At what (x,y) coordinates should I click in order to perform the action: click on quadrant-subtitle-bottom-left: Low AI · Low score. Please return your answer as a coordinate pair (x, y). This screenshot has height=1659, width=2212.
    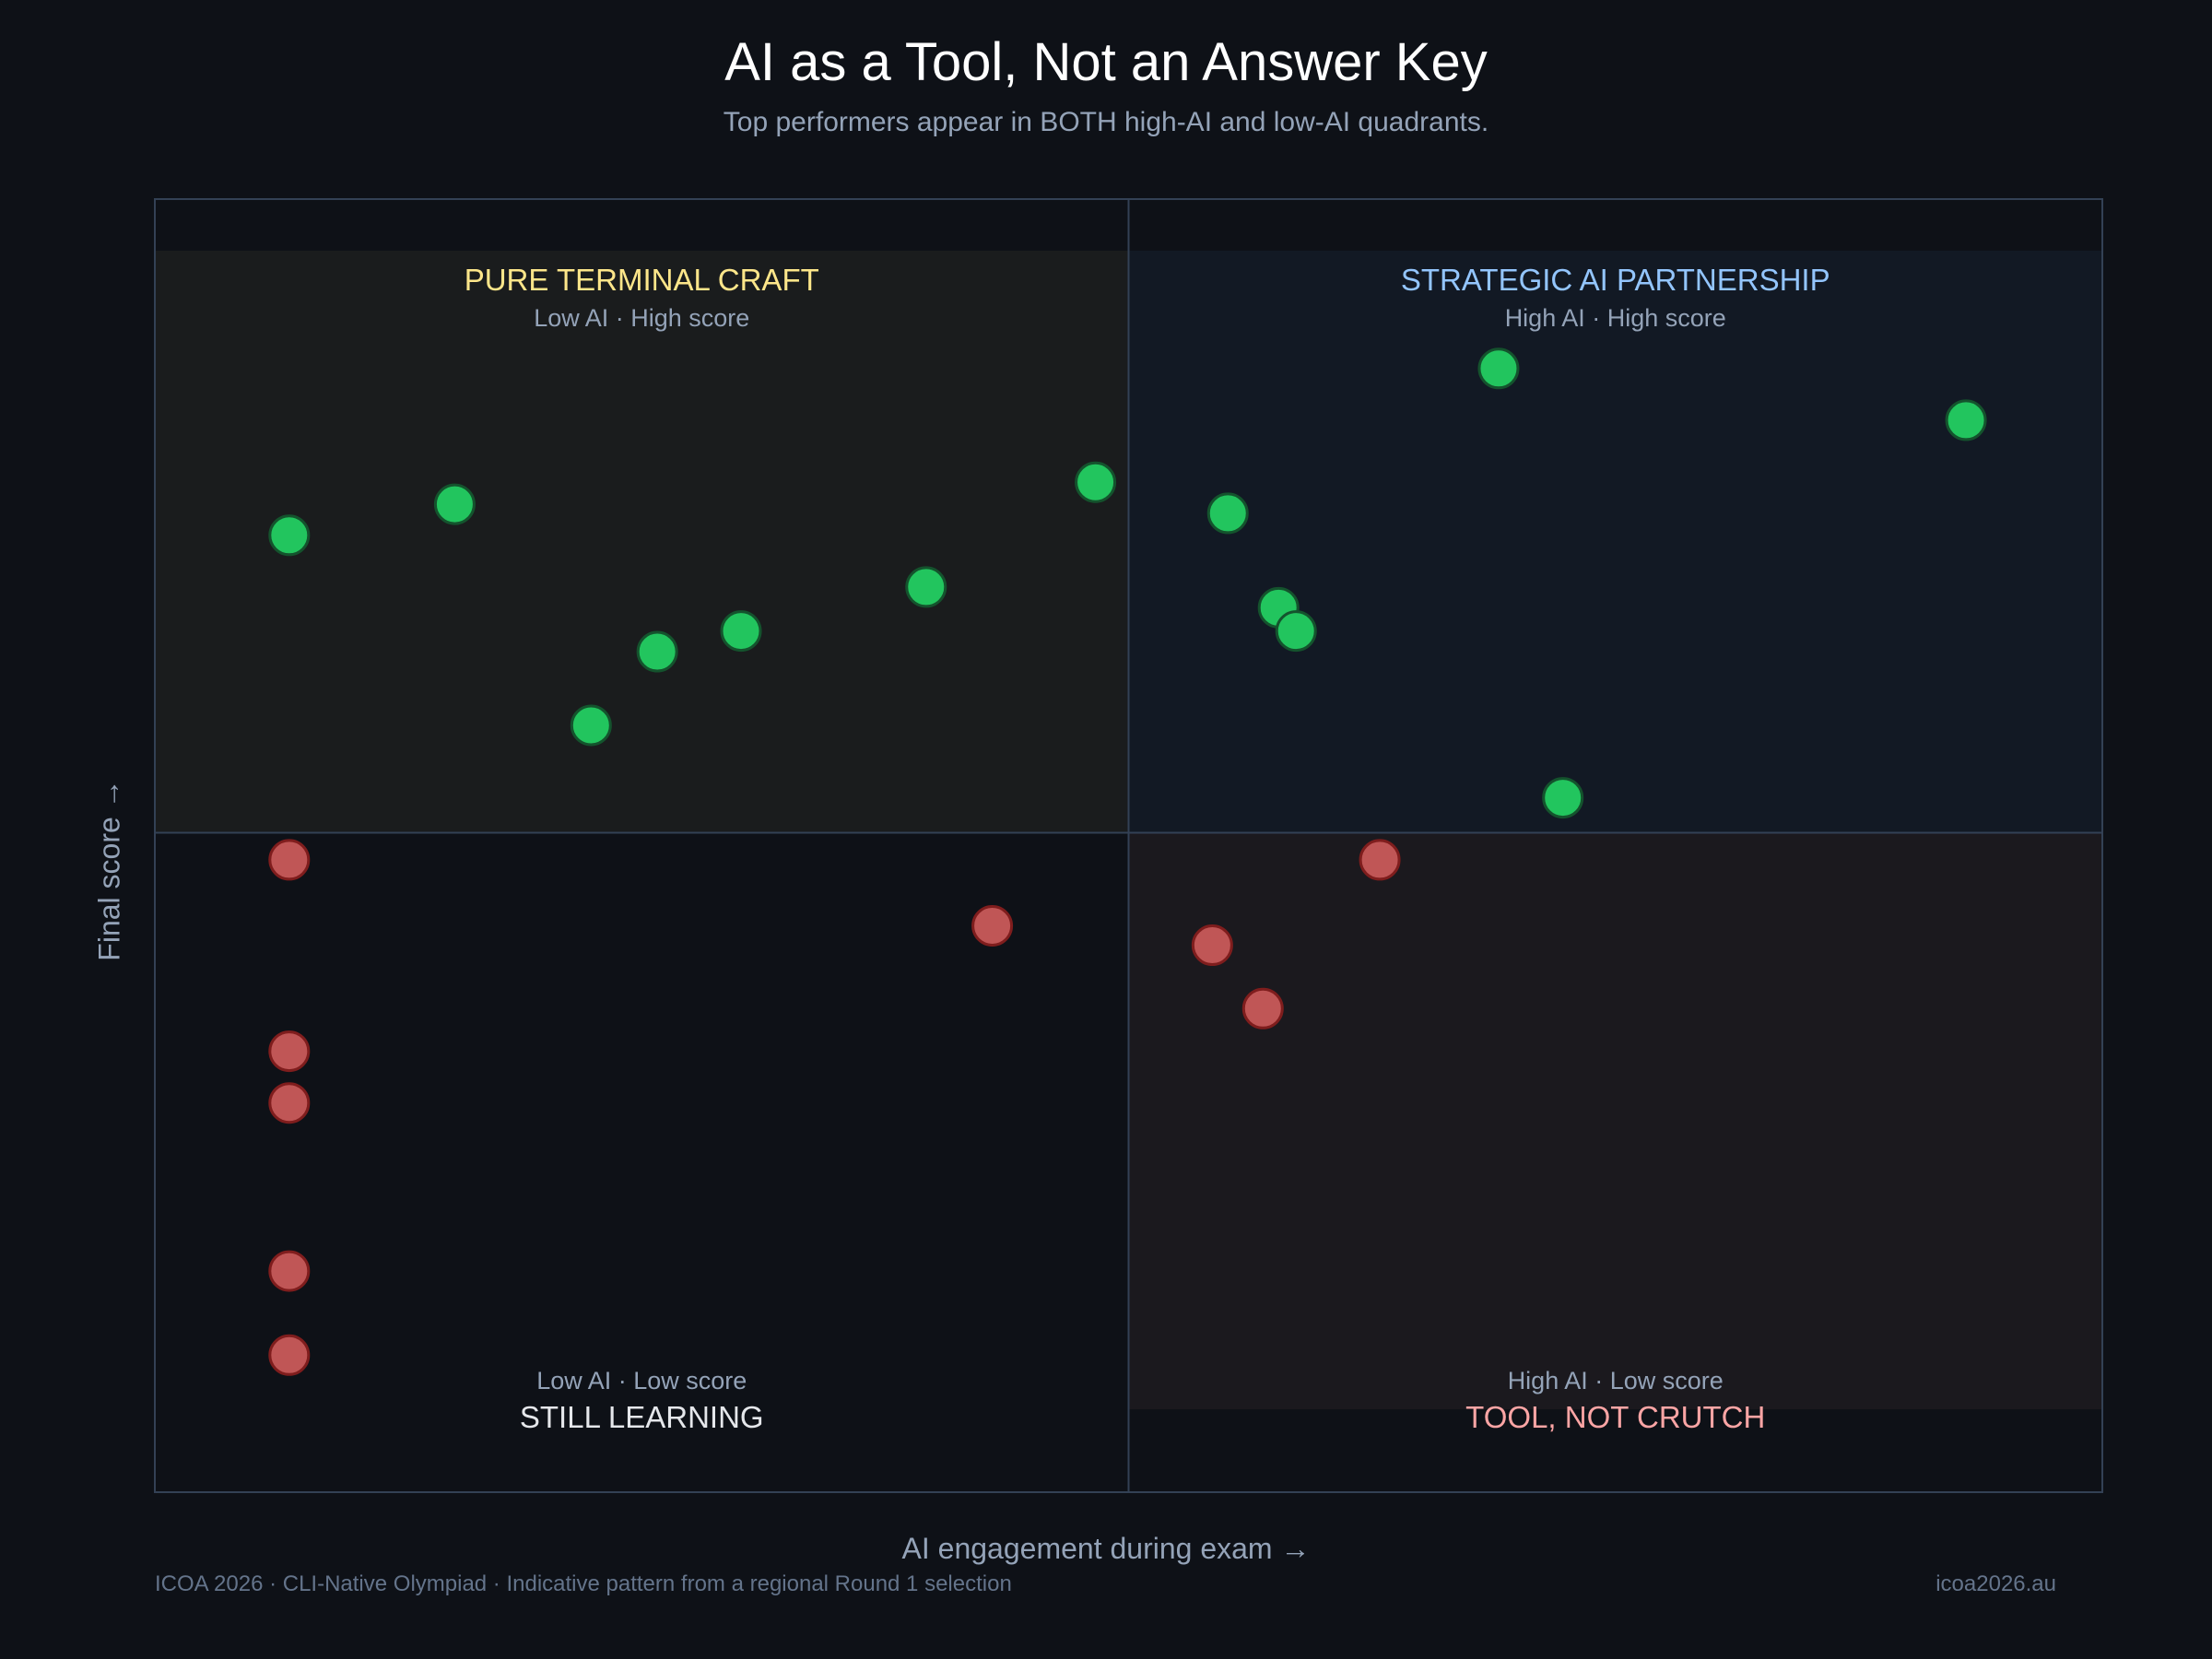
    Looking at the image, I should click on (641, 1380).